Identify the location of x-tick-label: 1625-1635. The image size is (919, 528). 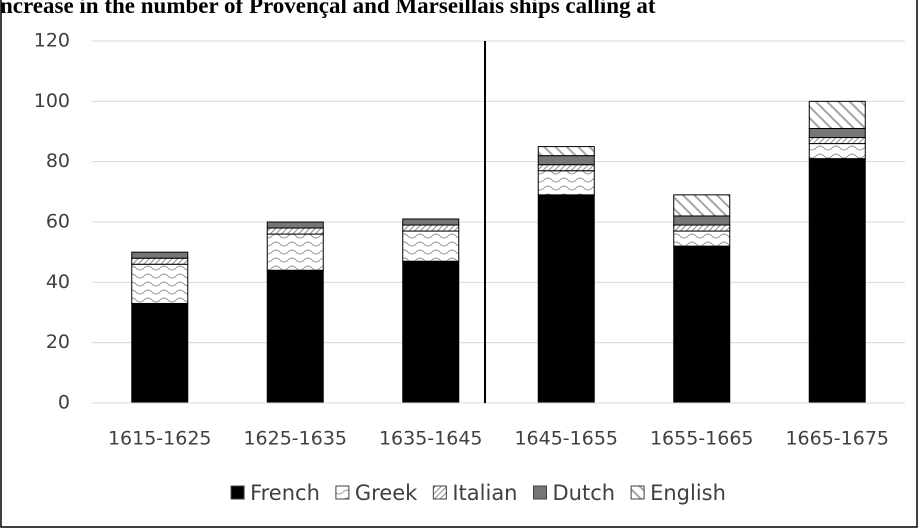
(295, 439).